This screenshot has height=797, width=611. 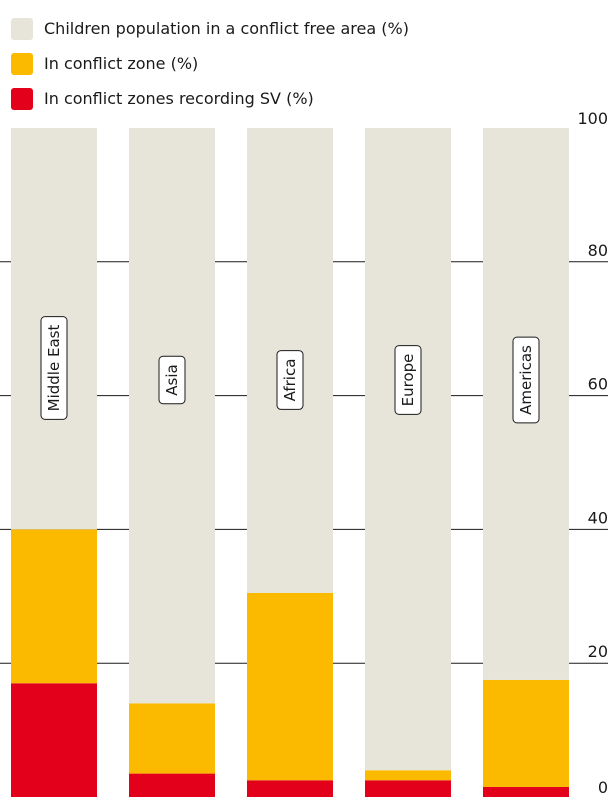 What do you see at coordinates (54, 740) in the screenshot?
I see `bar-middle-east-in-conflict-zones-recording-sv` at bounding box center [54, 740].